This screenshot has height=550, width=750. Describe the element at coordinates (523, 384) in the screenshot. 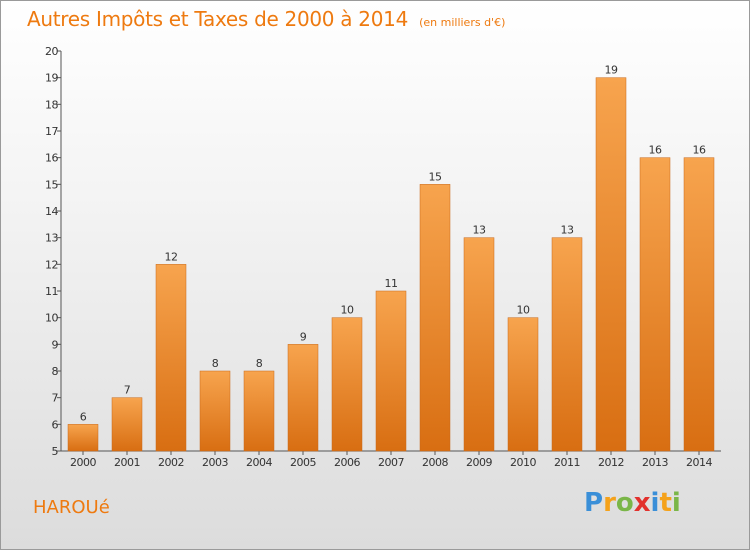

I see `bar-2010` at that location.